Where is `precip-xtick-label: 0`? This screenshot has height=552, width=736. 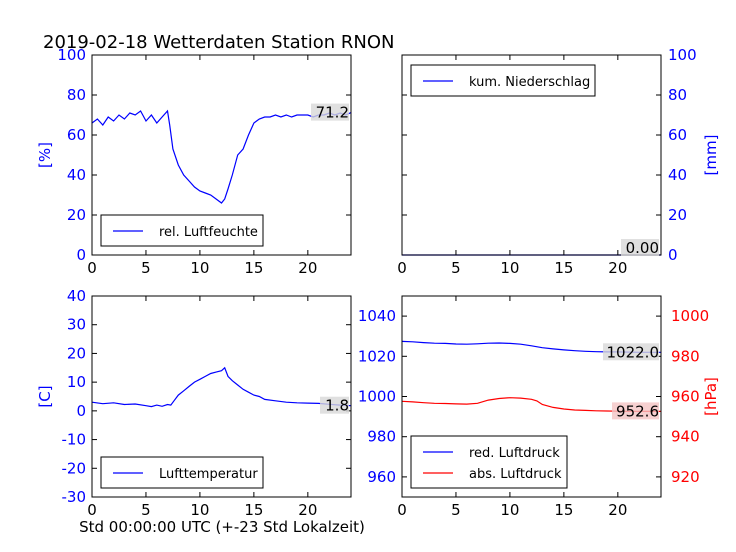
precip-xtick-label: 0 is located at coordinates (402, 268).